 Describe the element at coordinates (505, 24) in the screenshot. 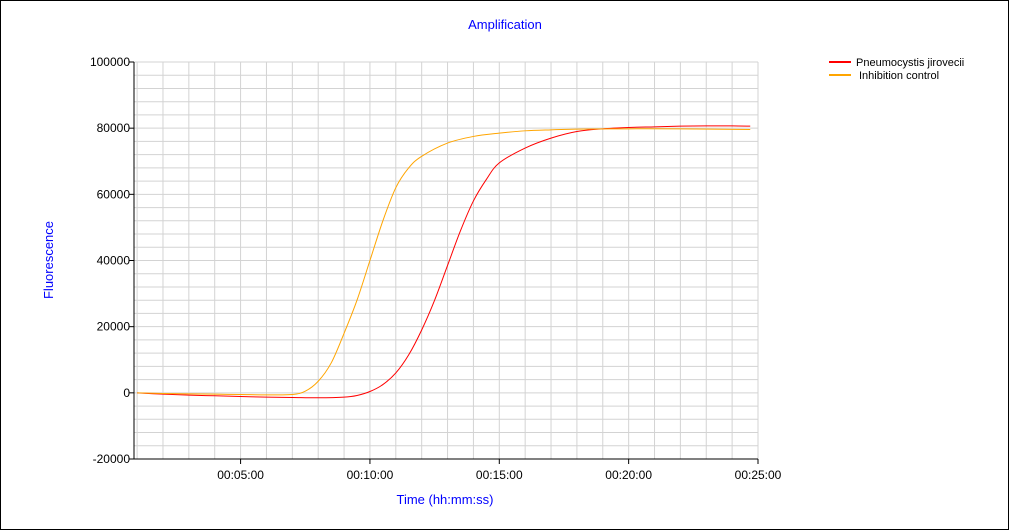

I see `chart-title: Amplification` at that location.